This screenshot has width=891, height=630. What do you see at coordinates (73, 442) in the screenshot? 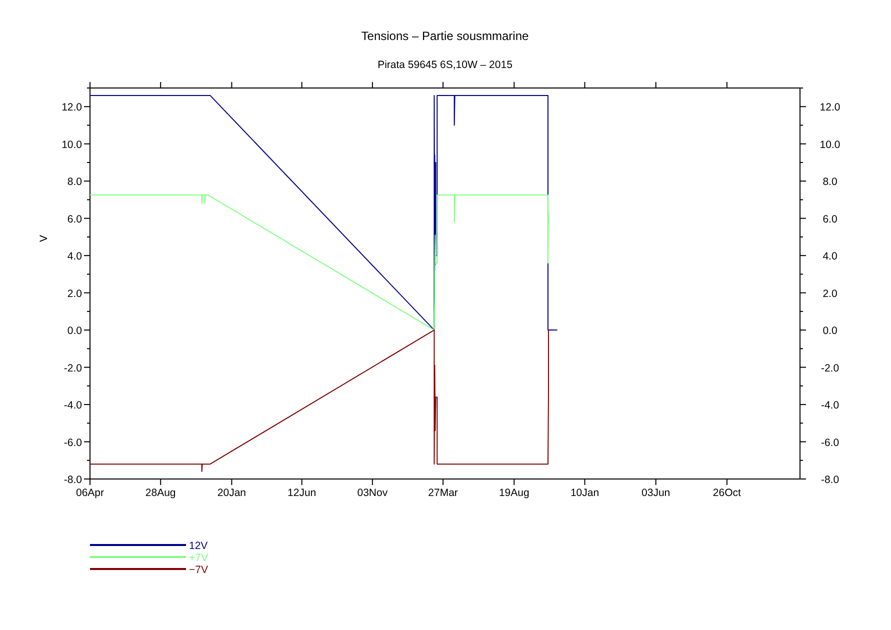
I see `y-tick-label: -6.0` at bounding box center [73, 442].